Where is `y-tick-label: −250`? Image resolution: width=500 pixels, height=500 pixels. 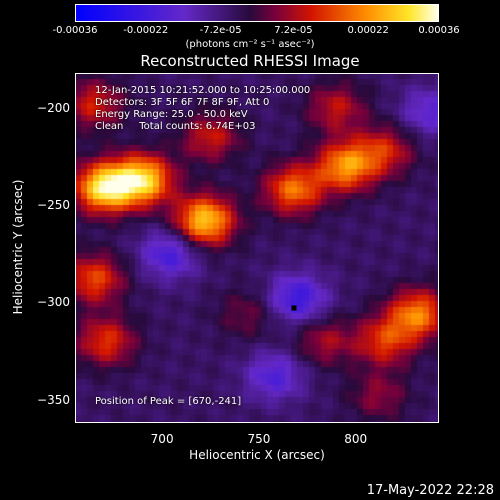
y-tick-label: −250 is located at coordinates (53, 205).